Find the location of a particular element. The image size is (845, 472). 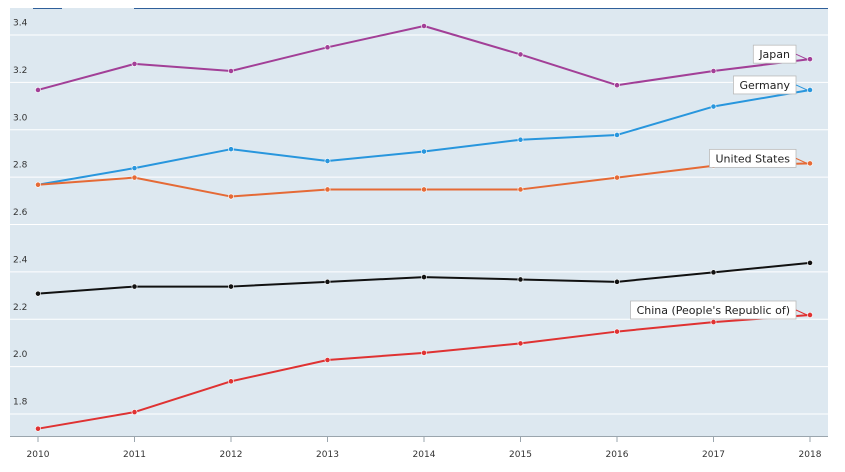

x-tick-label: 2017 is located at coordinates (713, 455).